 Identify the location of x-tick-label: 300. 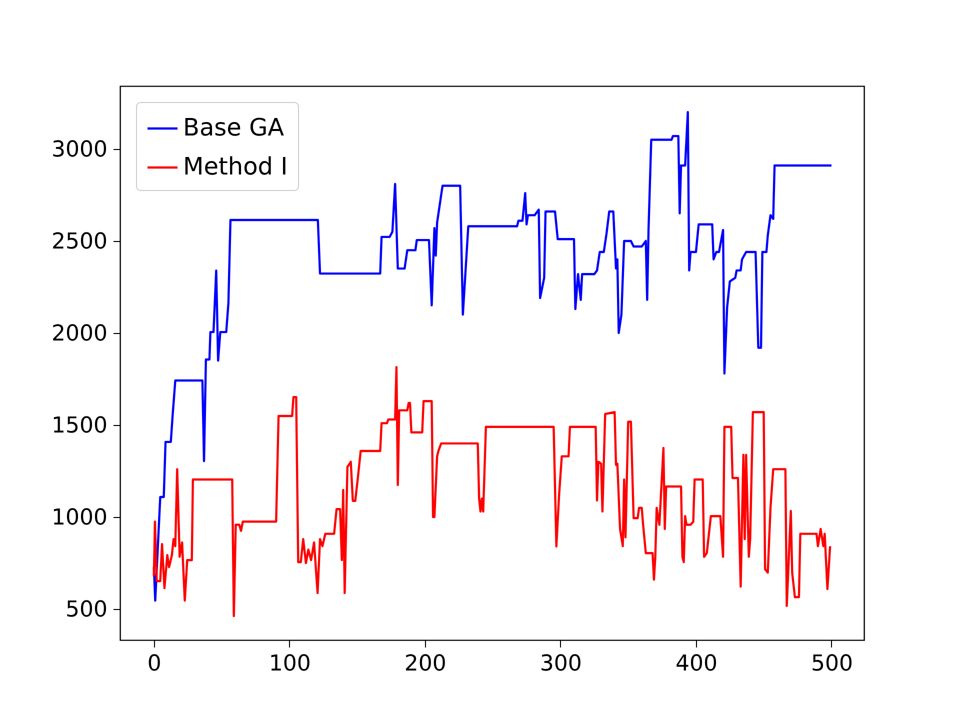
(561, 664).